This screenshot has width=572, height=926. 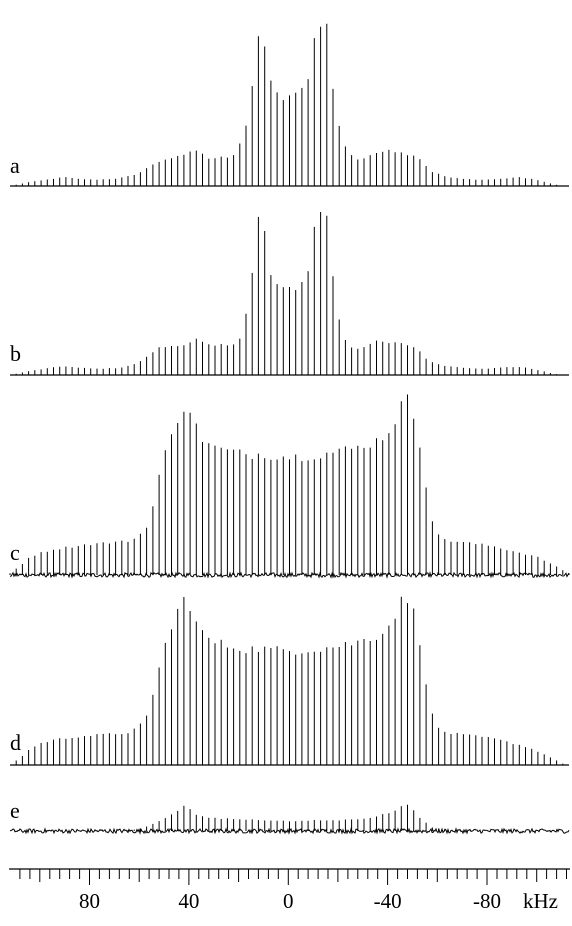 What do you see at coordinates (15, 165) in the screenshot?
I see `panel-label-a: a` at bounding box center [15, 165].